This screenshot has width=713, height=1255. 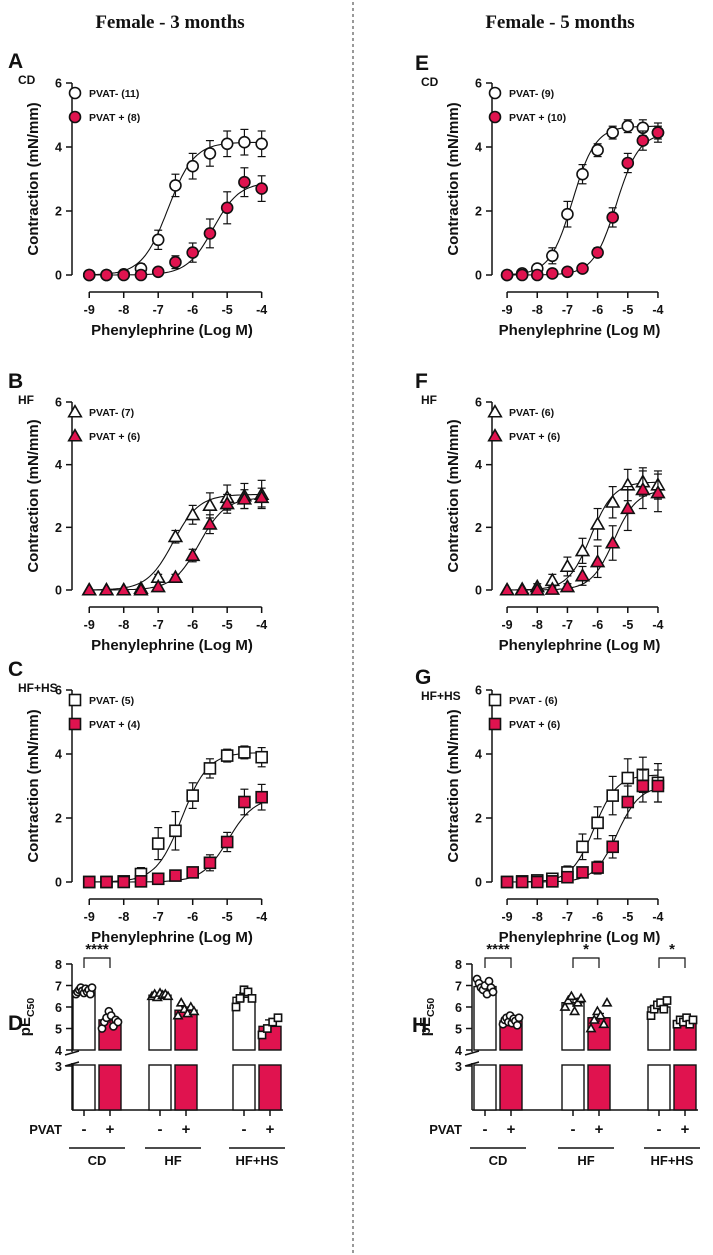 What do you see at coordinates (257, 1160) in the screenshot?
I see `group-label: HF+HS` at bounding box center [257, 1160].